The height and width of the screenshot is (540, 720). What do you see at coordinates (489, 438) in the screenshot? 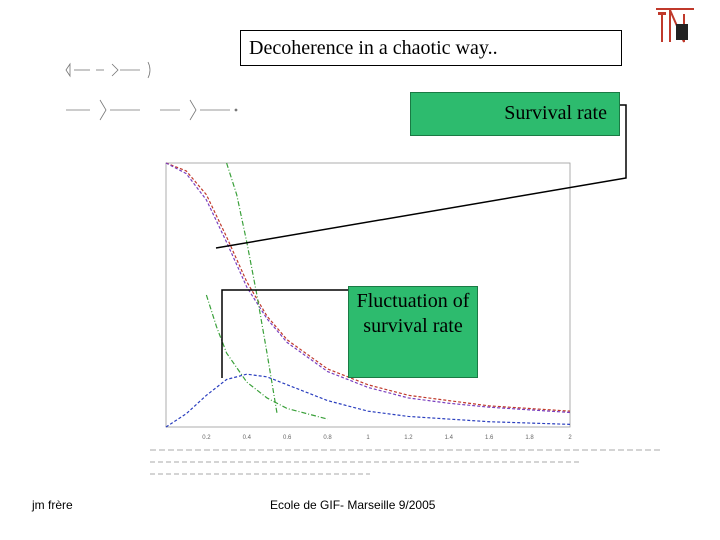
I see `x-tick-label: 1.6` at bounding box center [489, 438].